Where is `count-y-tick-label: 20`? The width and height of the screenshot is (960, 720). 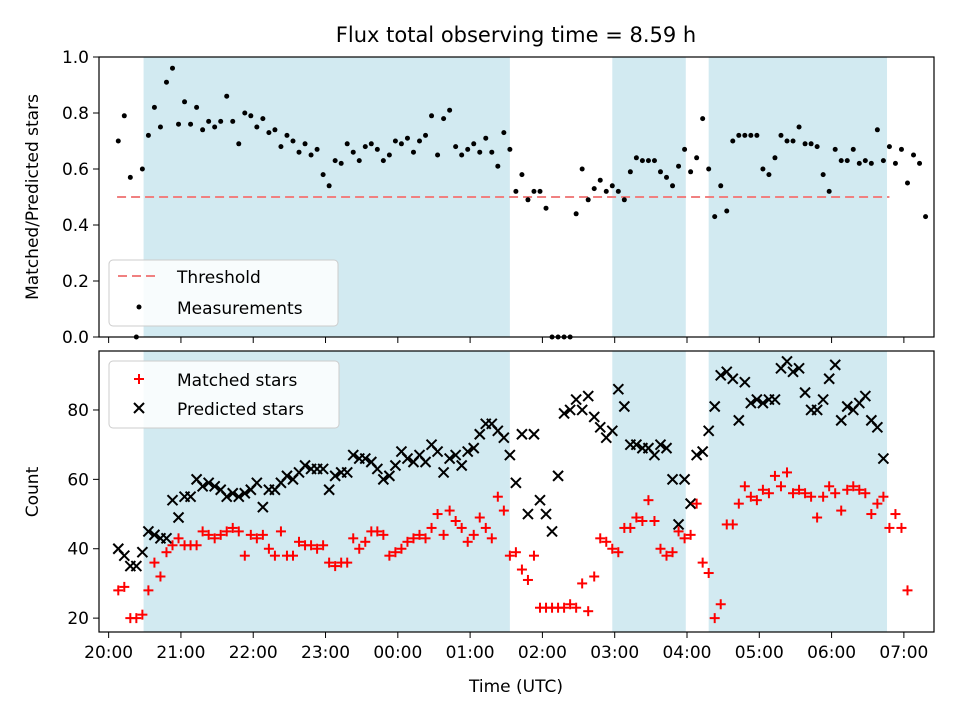
count-y-tick-label: 20 is located at coordinates (78, 619).